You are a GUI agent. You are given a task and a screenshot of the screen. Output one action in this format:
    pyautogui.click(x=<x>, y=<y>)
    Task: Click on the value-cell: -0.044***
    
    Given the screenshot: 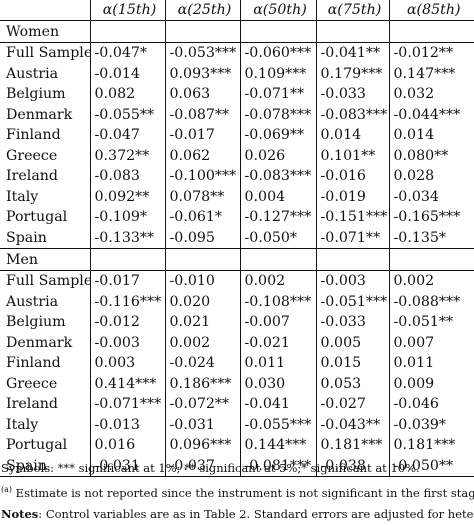 What is the action you would take?
    pyautogui.click(x=427, y=114)
    